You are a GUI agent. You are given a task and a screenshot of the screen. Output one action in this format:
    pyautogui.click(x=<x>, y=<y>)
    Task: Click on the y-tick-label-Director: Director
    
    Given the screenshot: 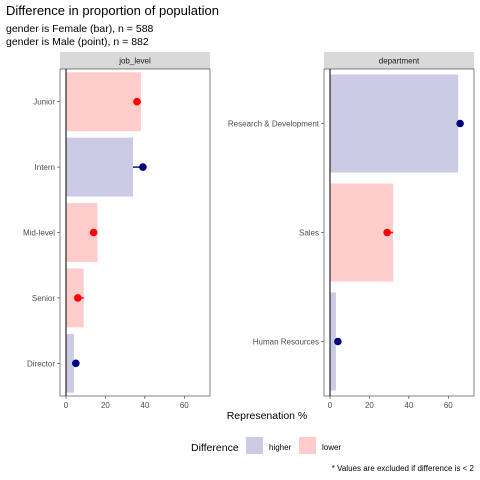 What is the action you would take?
    pyautogui.click(x=41, y=363)
    